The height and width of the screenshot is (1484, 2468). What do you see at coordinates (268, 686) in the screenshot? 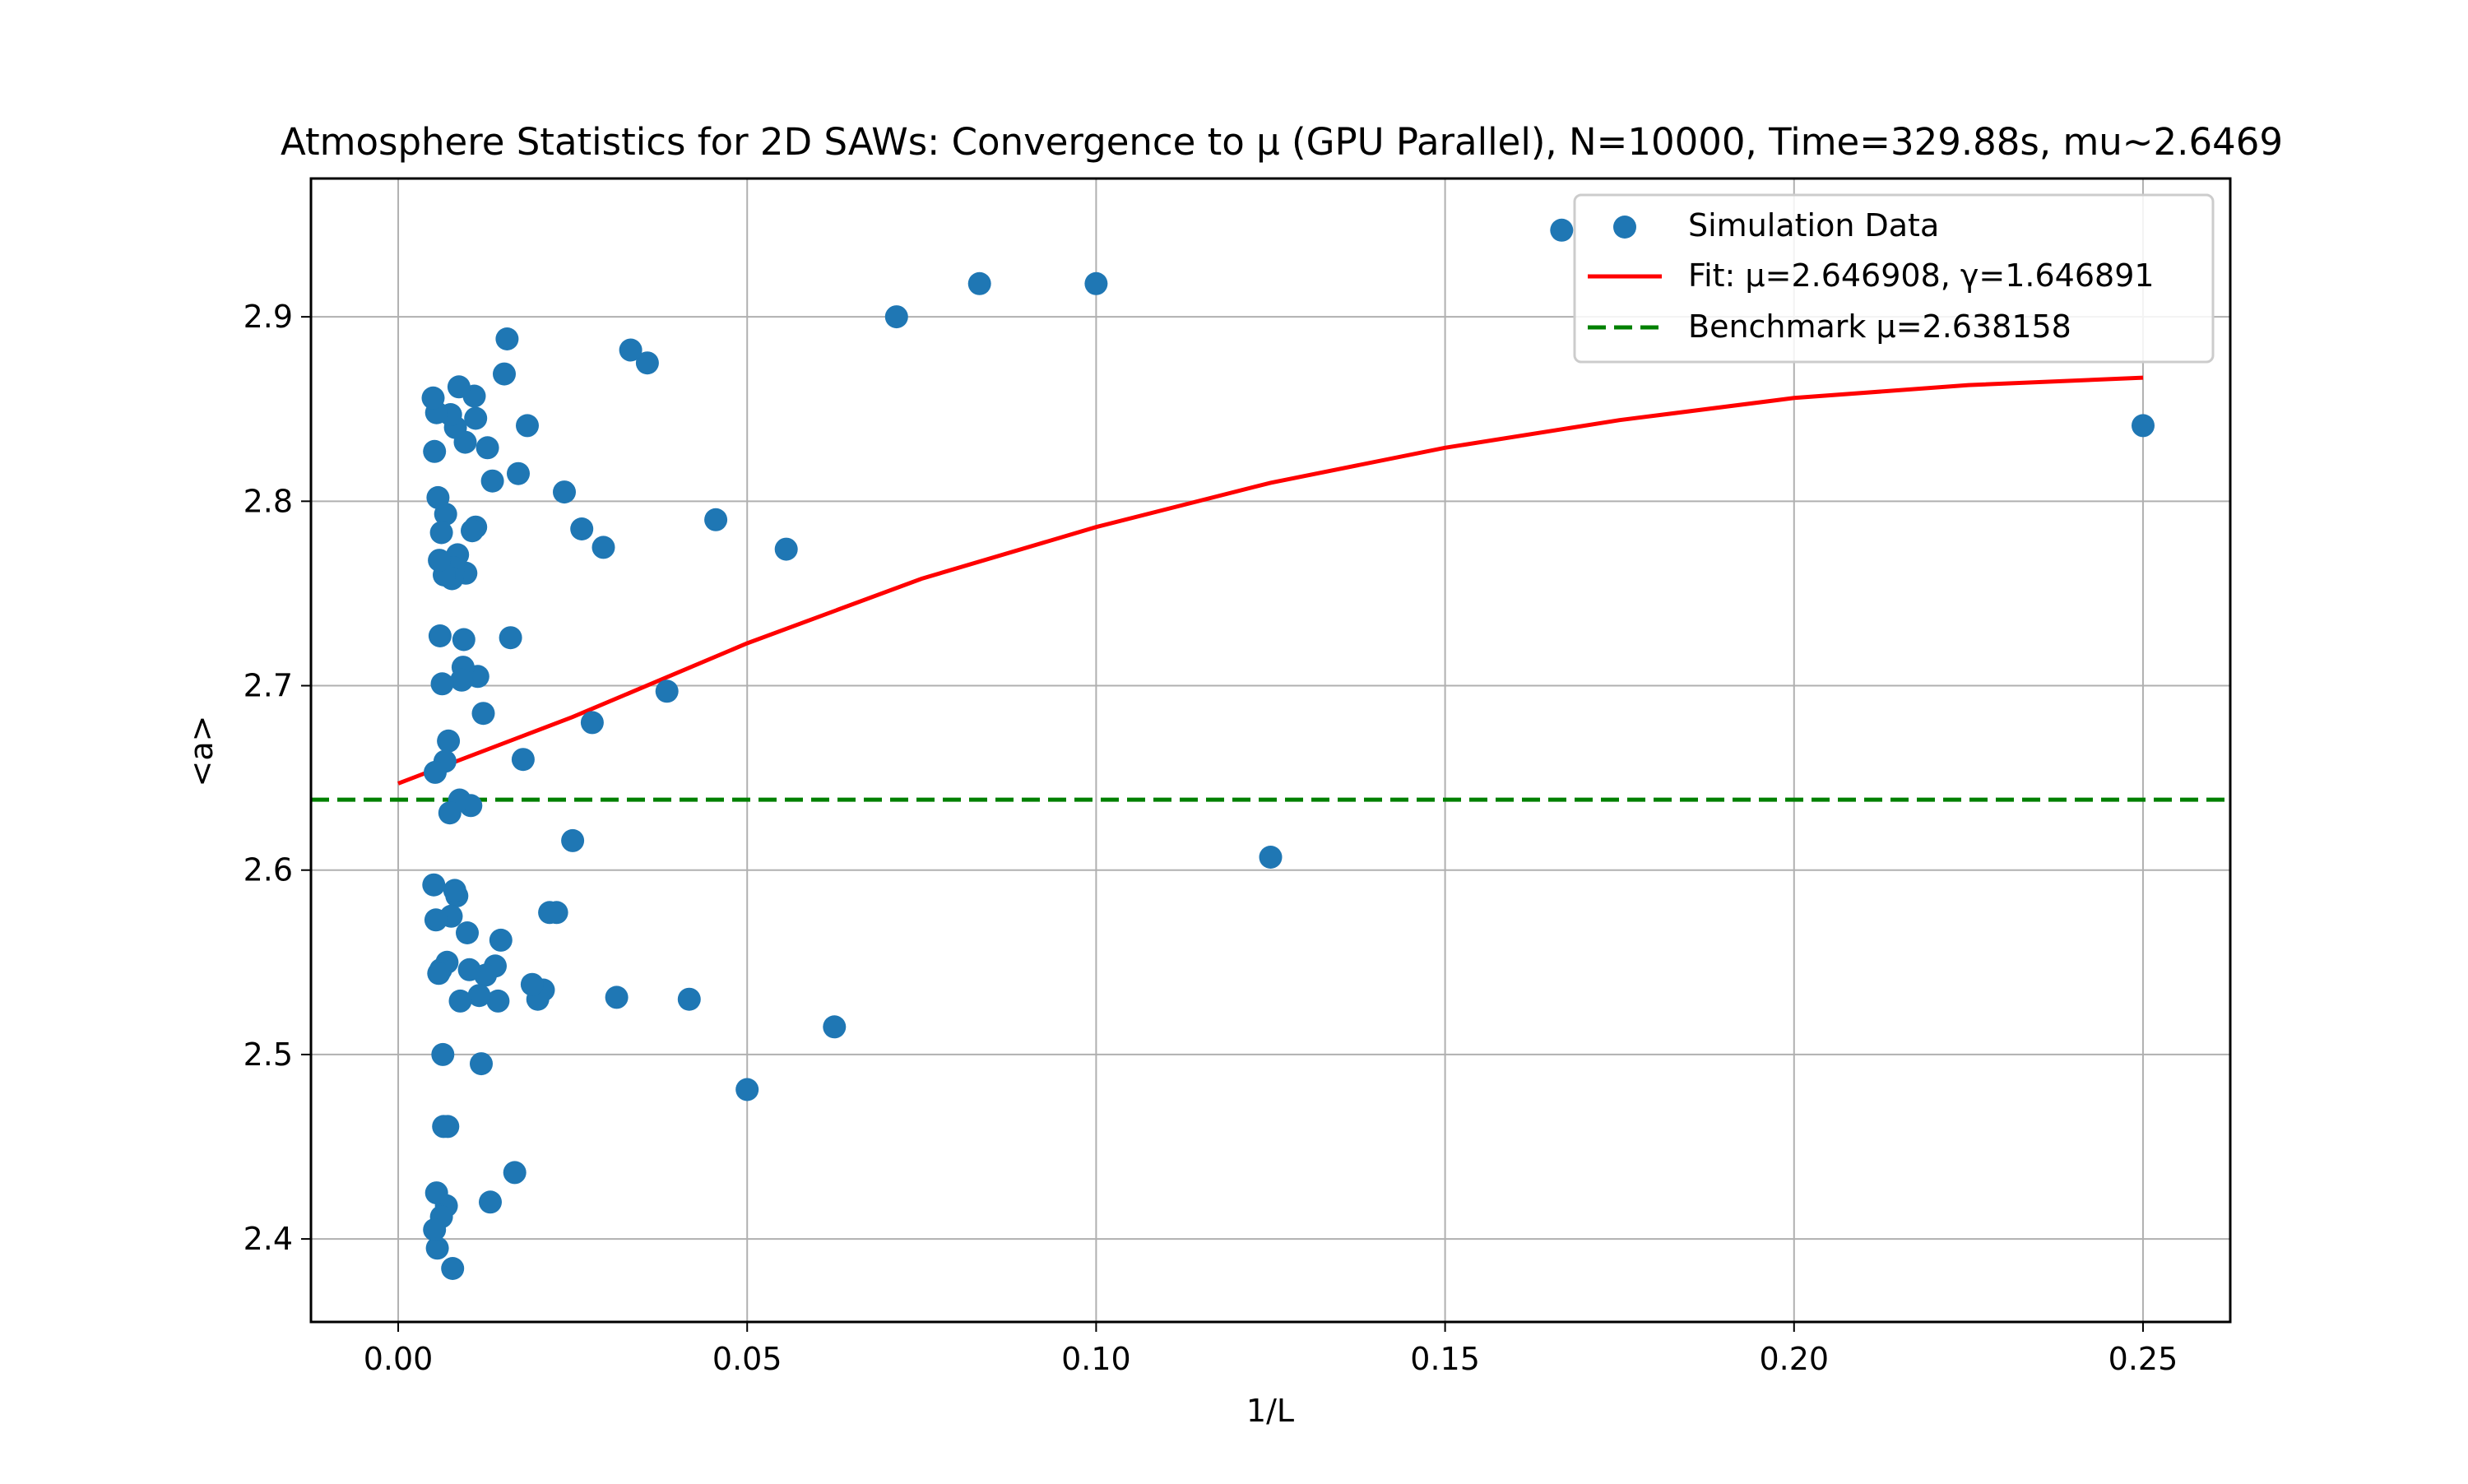
I see `y-tick-label: 2.7` at bounding box center [268, 686].